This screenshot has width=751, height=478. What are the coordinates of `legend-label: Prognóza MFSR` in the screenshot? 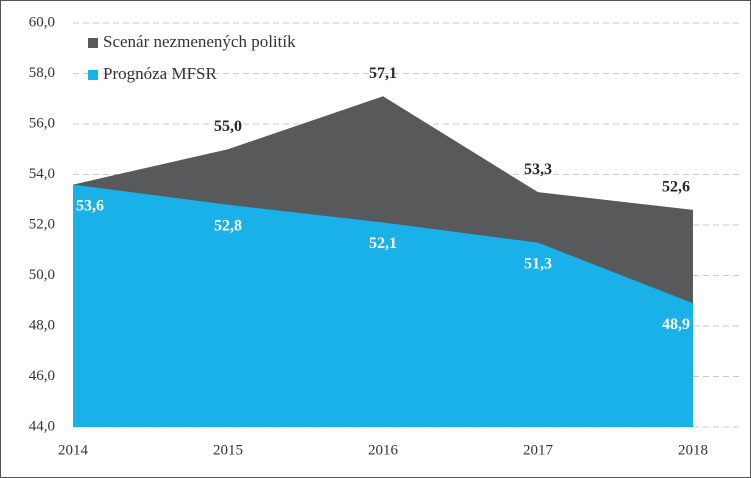 It's located at (160, 73).